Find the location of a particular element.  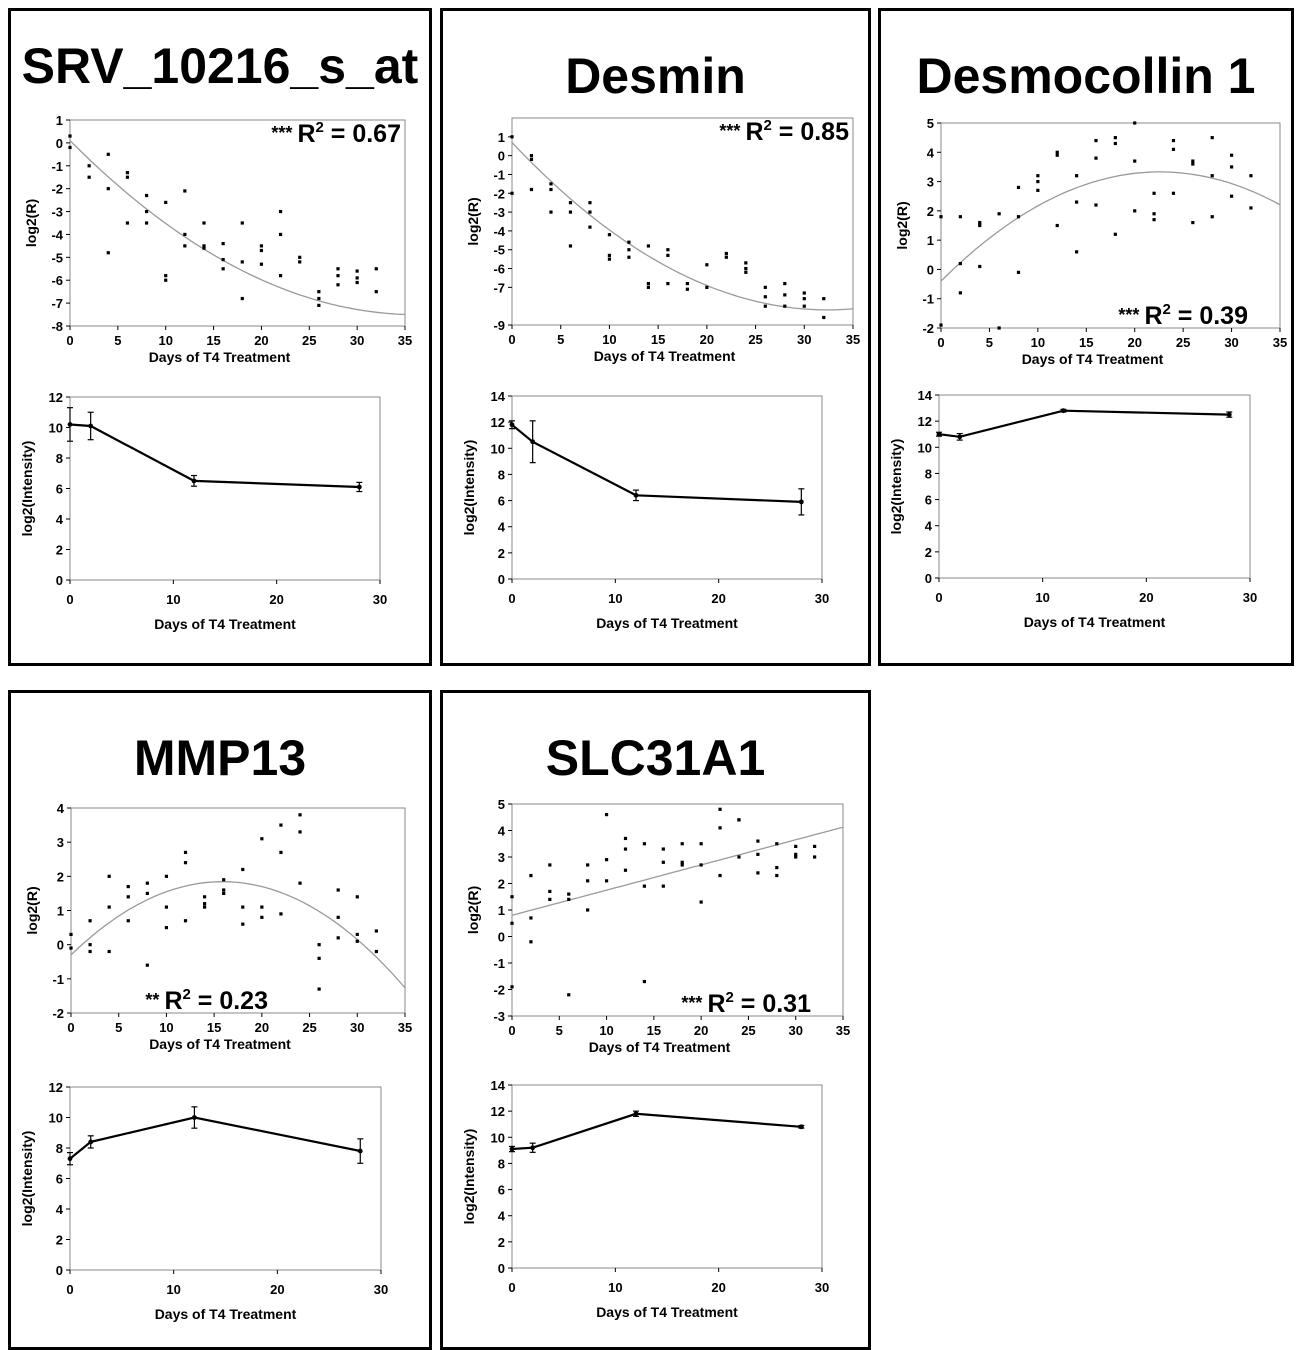

y-axis-label: log2(Intensity) is located at coordinates (27, 489).